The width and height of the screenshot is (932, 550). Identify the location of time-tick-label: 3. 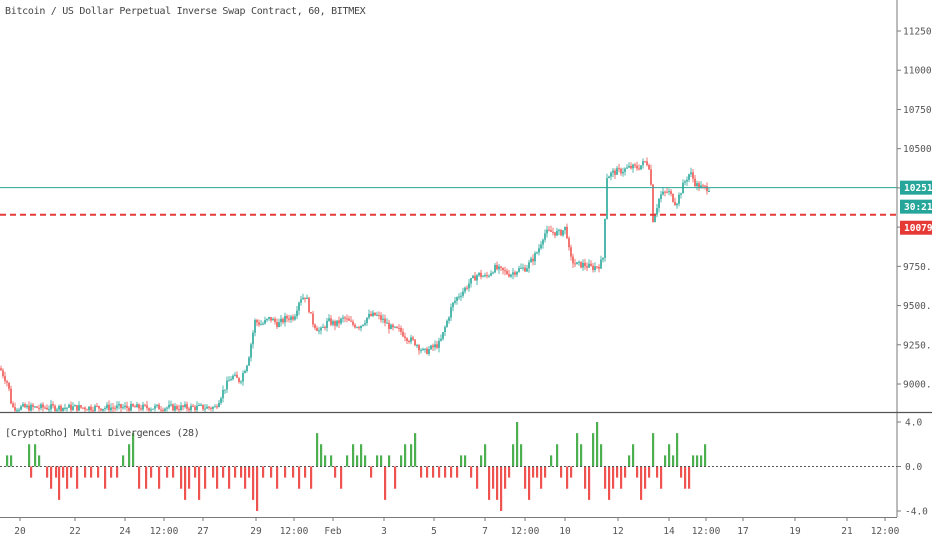
(384, 531).